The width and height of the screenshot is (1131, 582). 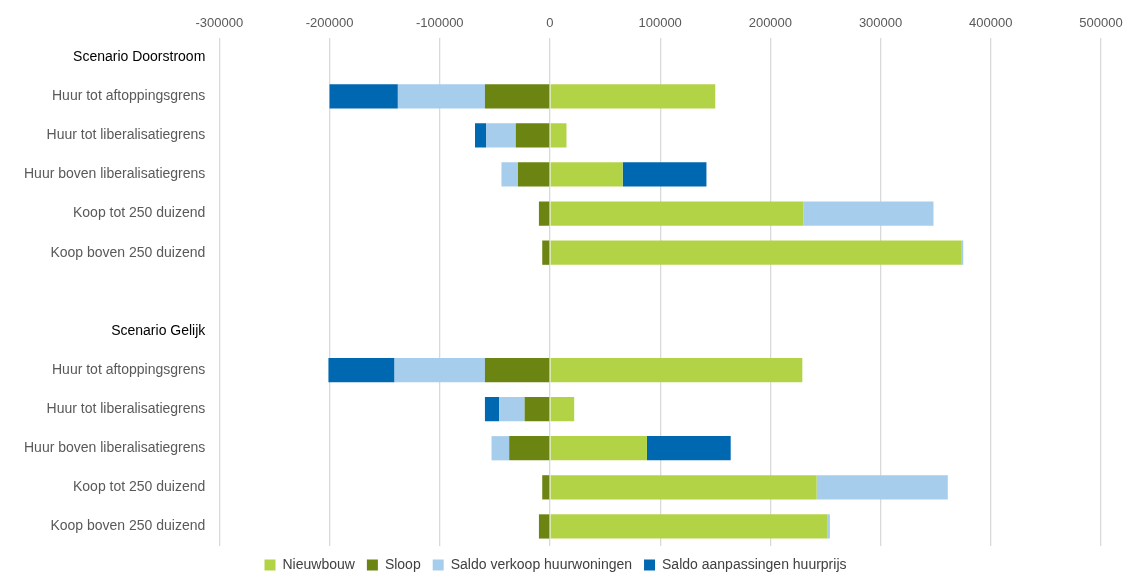 I want to click on x-tick-label: 500000, so click(x=1101, y=23).